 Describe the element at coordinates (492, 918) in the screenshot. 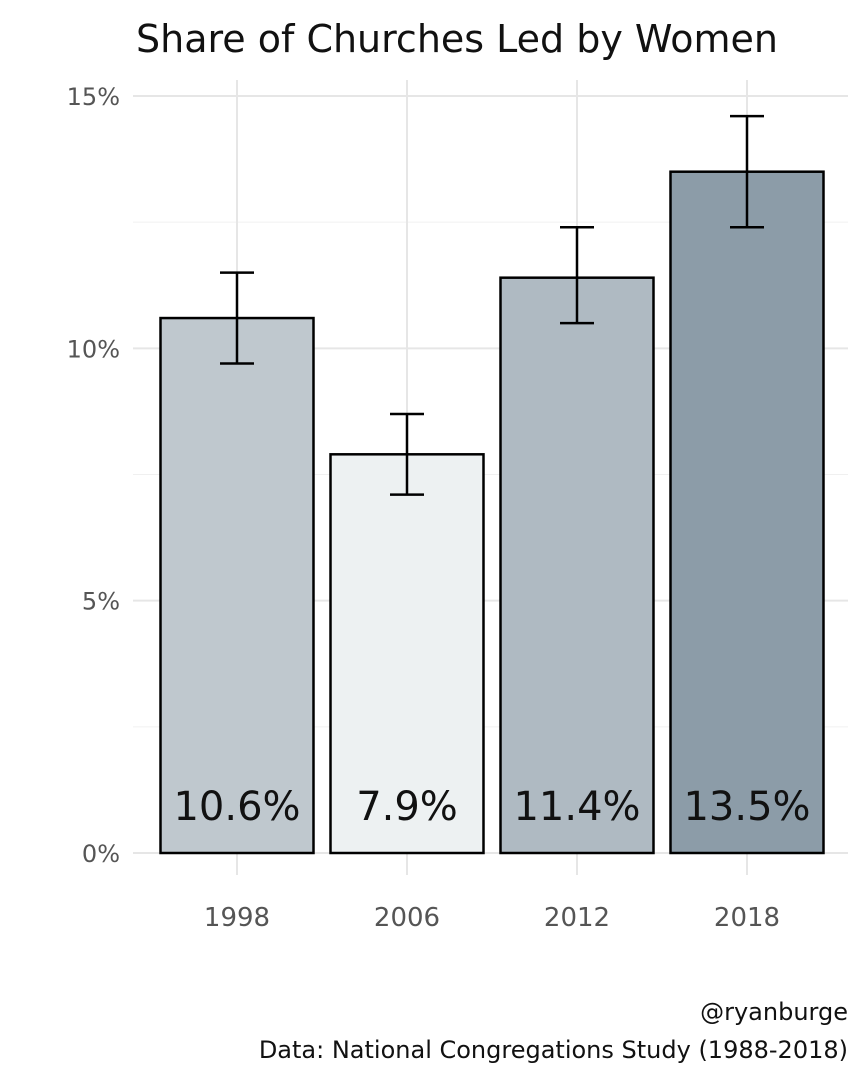

I see `x-axis-ticks: 1998 2006 2012 2018` at that location.